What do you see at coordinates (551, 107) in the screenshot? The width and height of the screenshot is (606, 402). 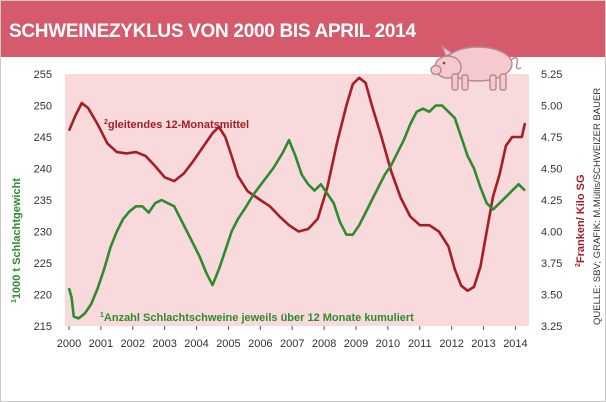 I see `y-right-tick-label: 5.00` at bounding box center [551, 107].